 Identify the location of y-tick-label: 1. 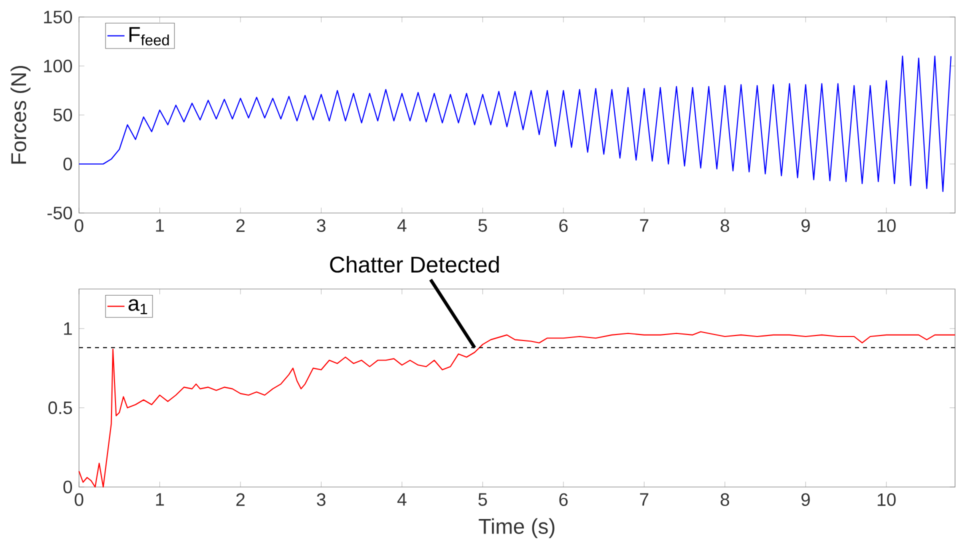
(68, 328).